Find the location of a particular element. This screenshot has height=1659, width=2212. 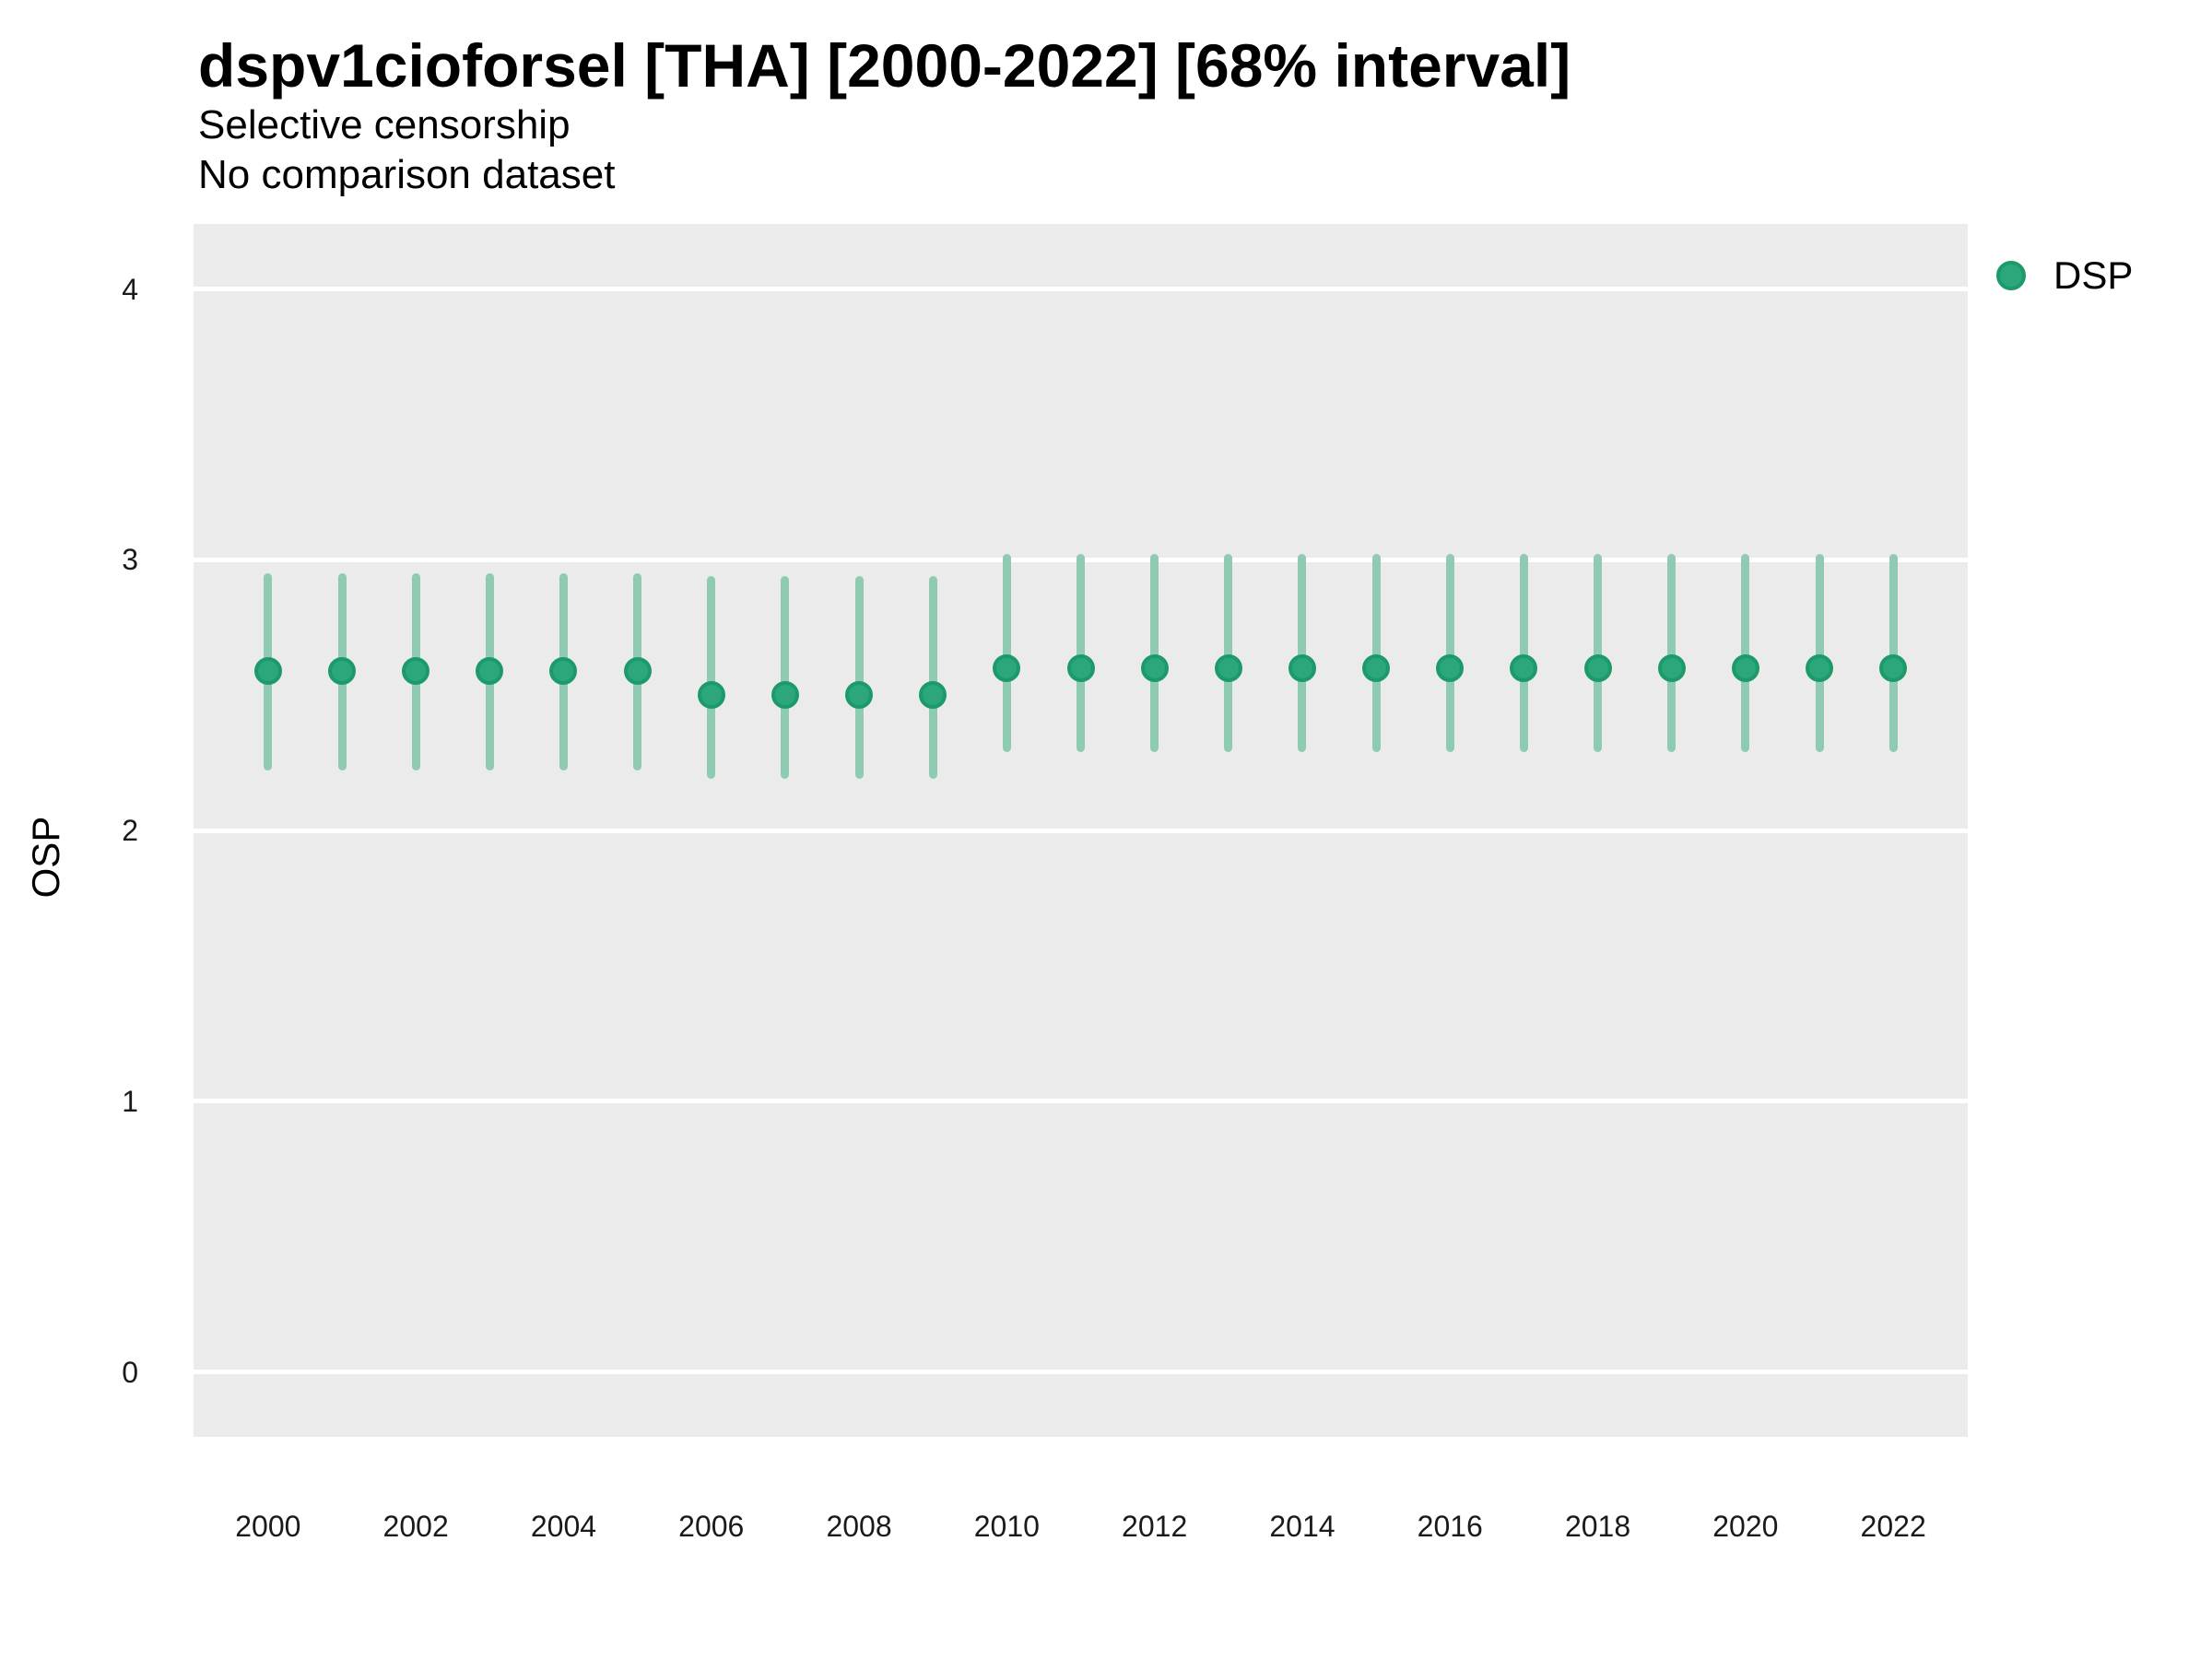

x-tick-label: 2012 is located at coordinates (1155, 1526).